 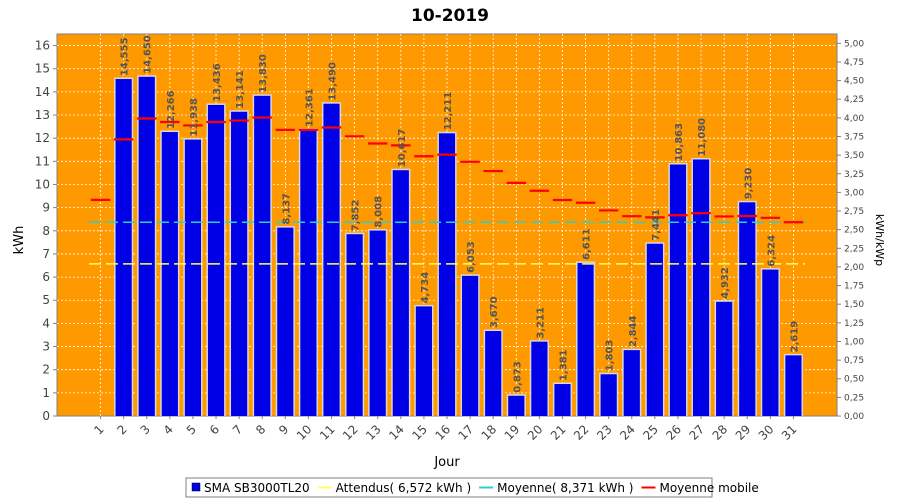 What do you see at coordinates (46, 393) in the screenshot?
I see `y-tick-label: 1` at bounding box center [46, 393].